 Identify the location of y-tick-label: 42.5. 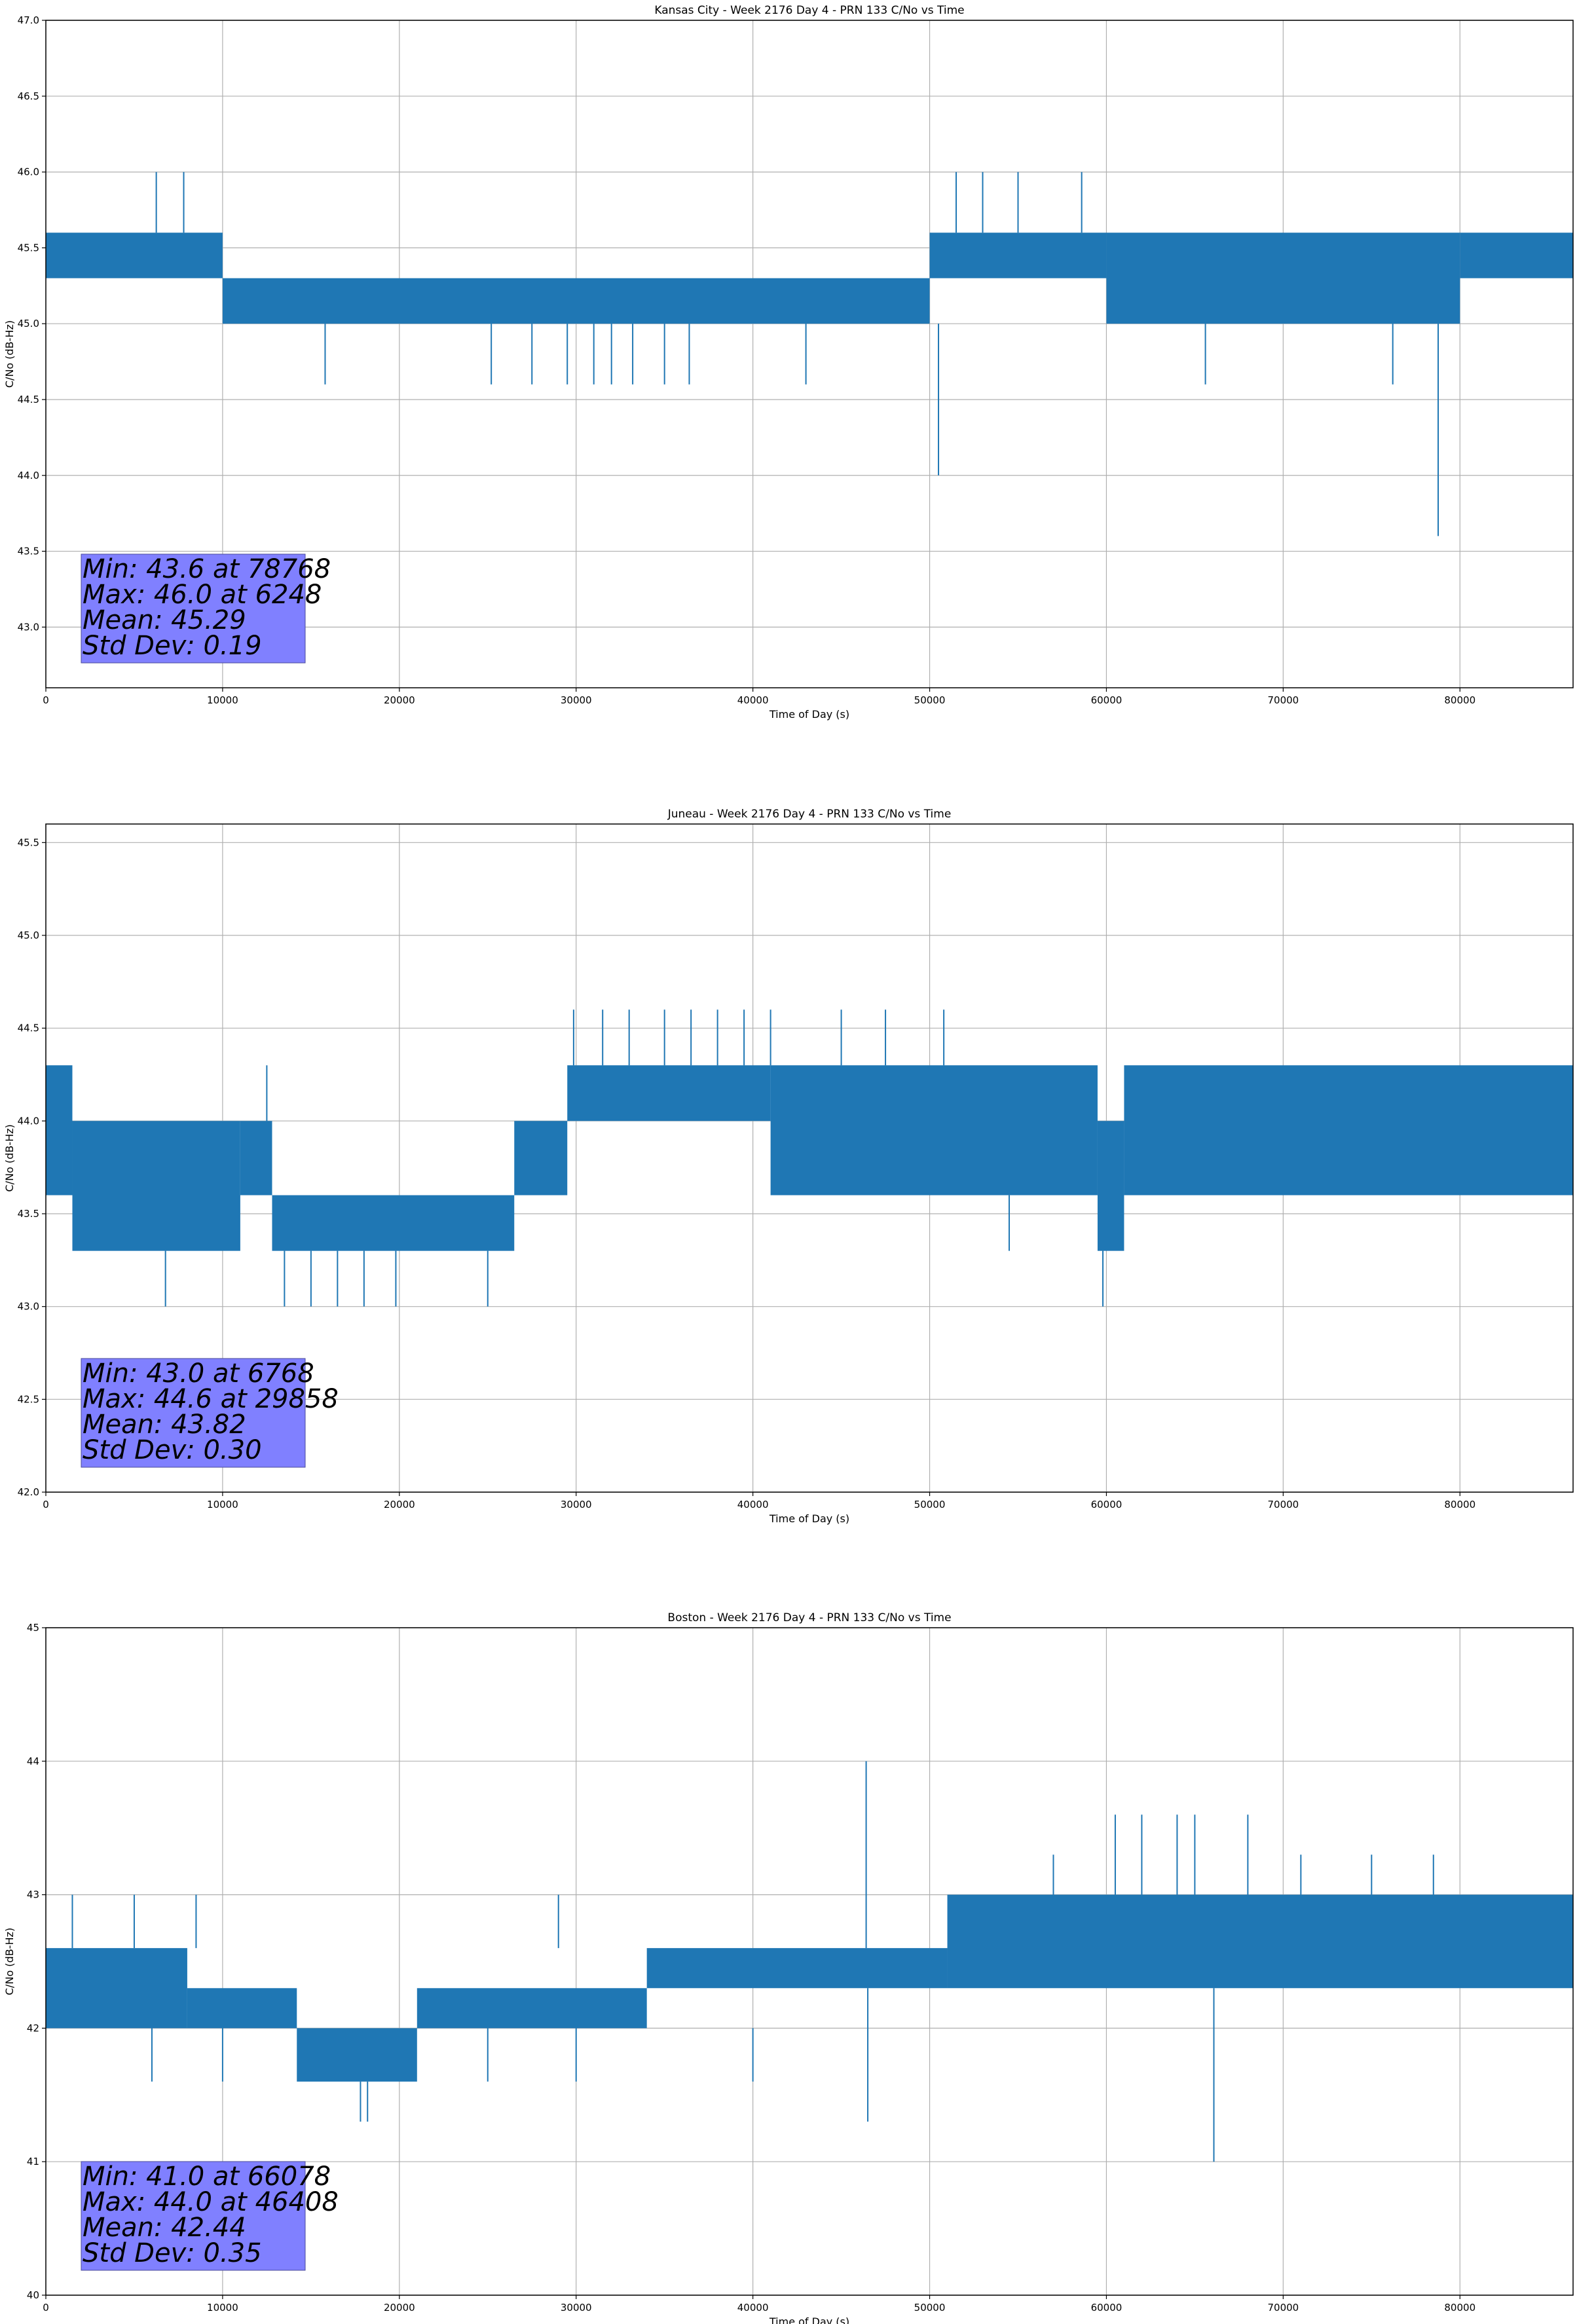
(28, 1399).